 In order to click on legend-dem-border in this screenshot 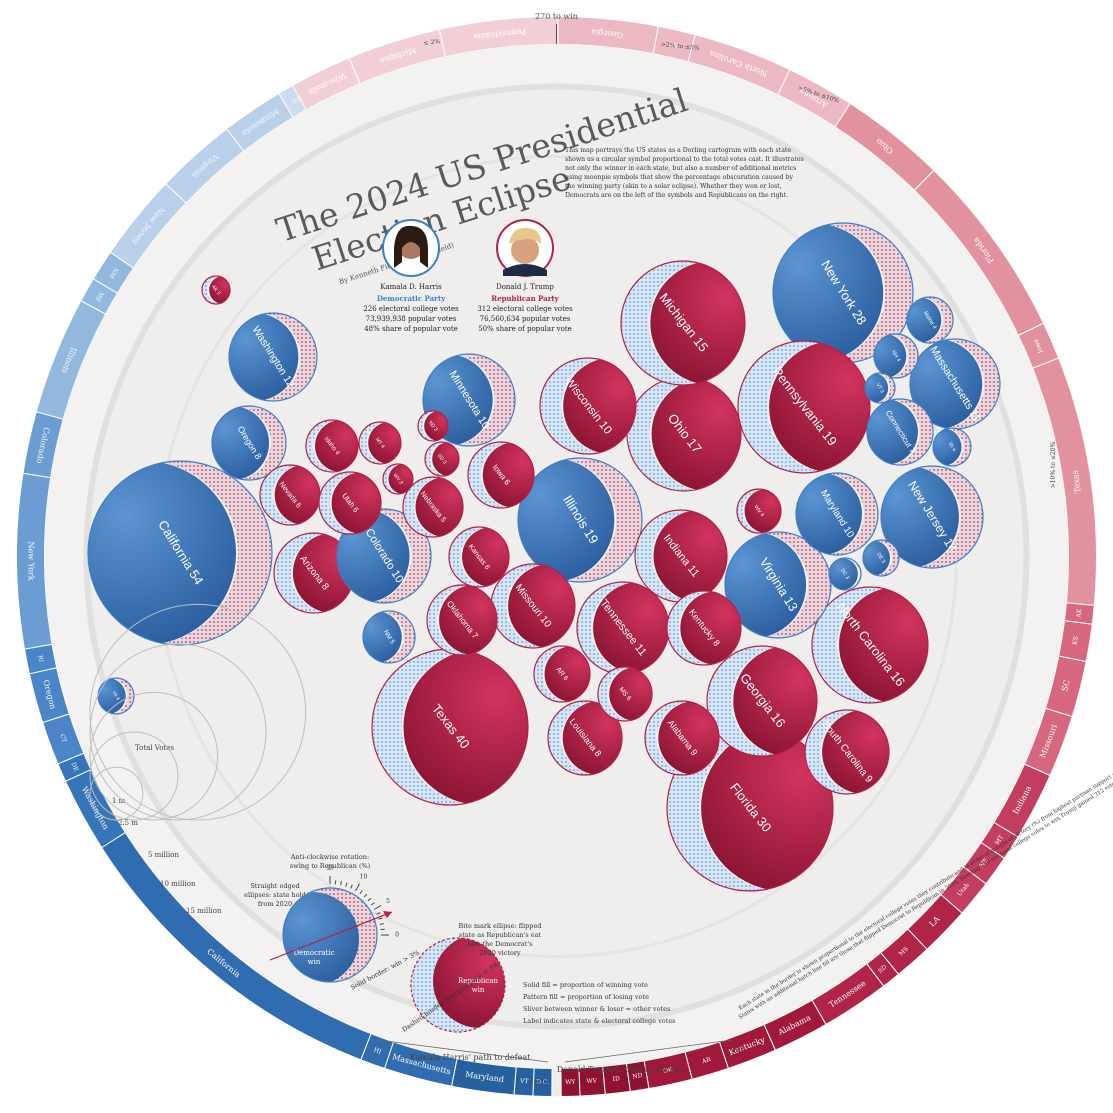, I will do `click(330, 935)`.